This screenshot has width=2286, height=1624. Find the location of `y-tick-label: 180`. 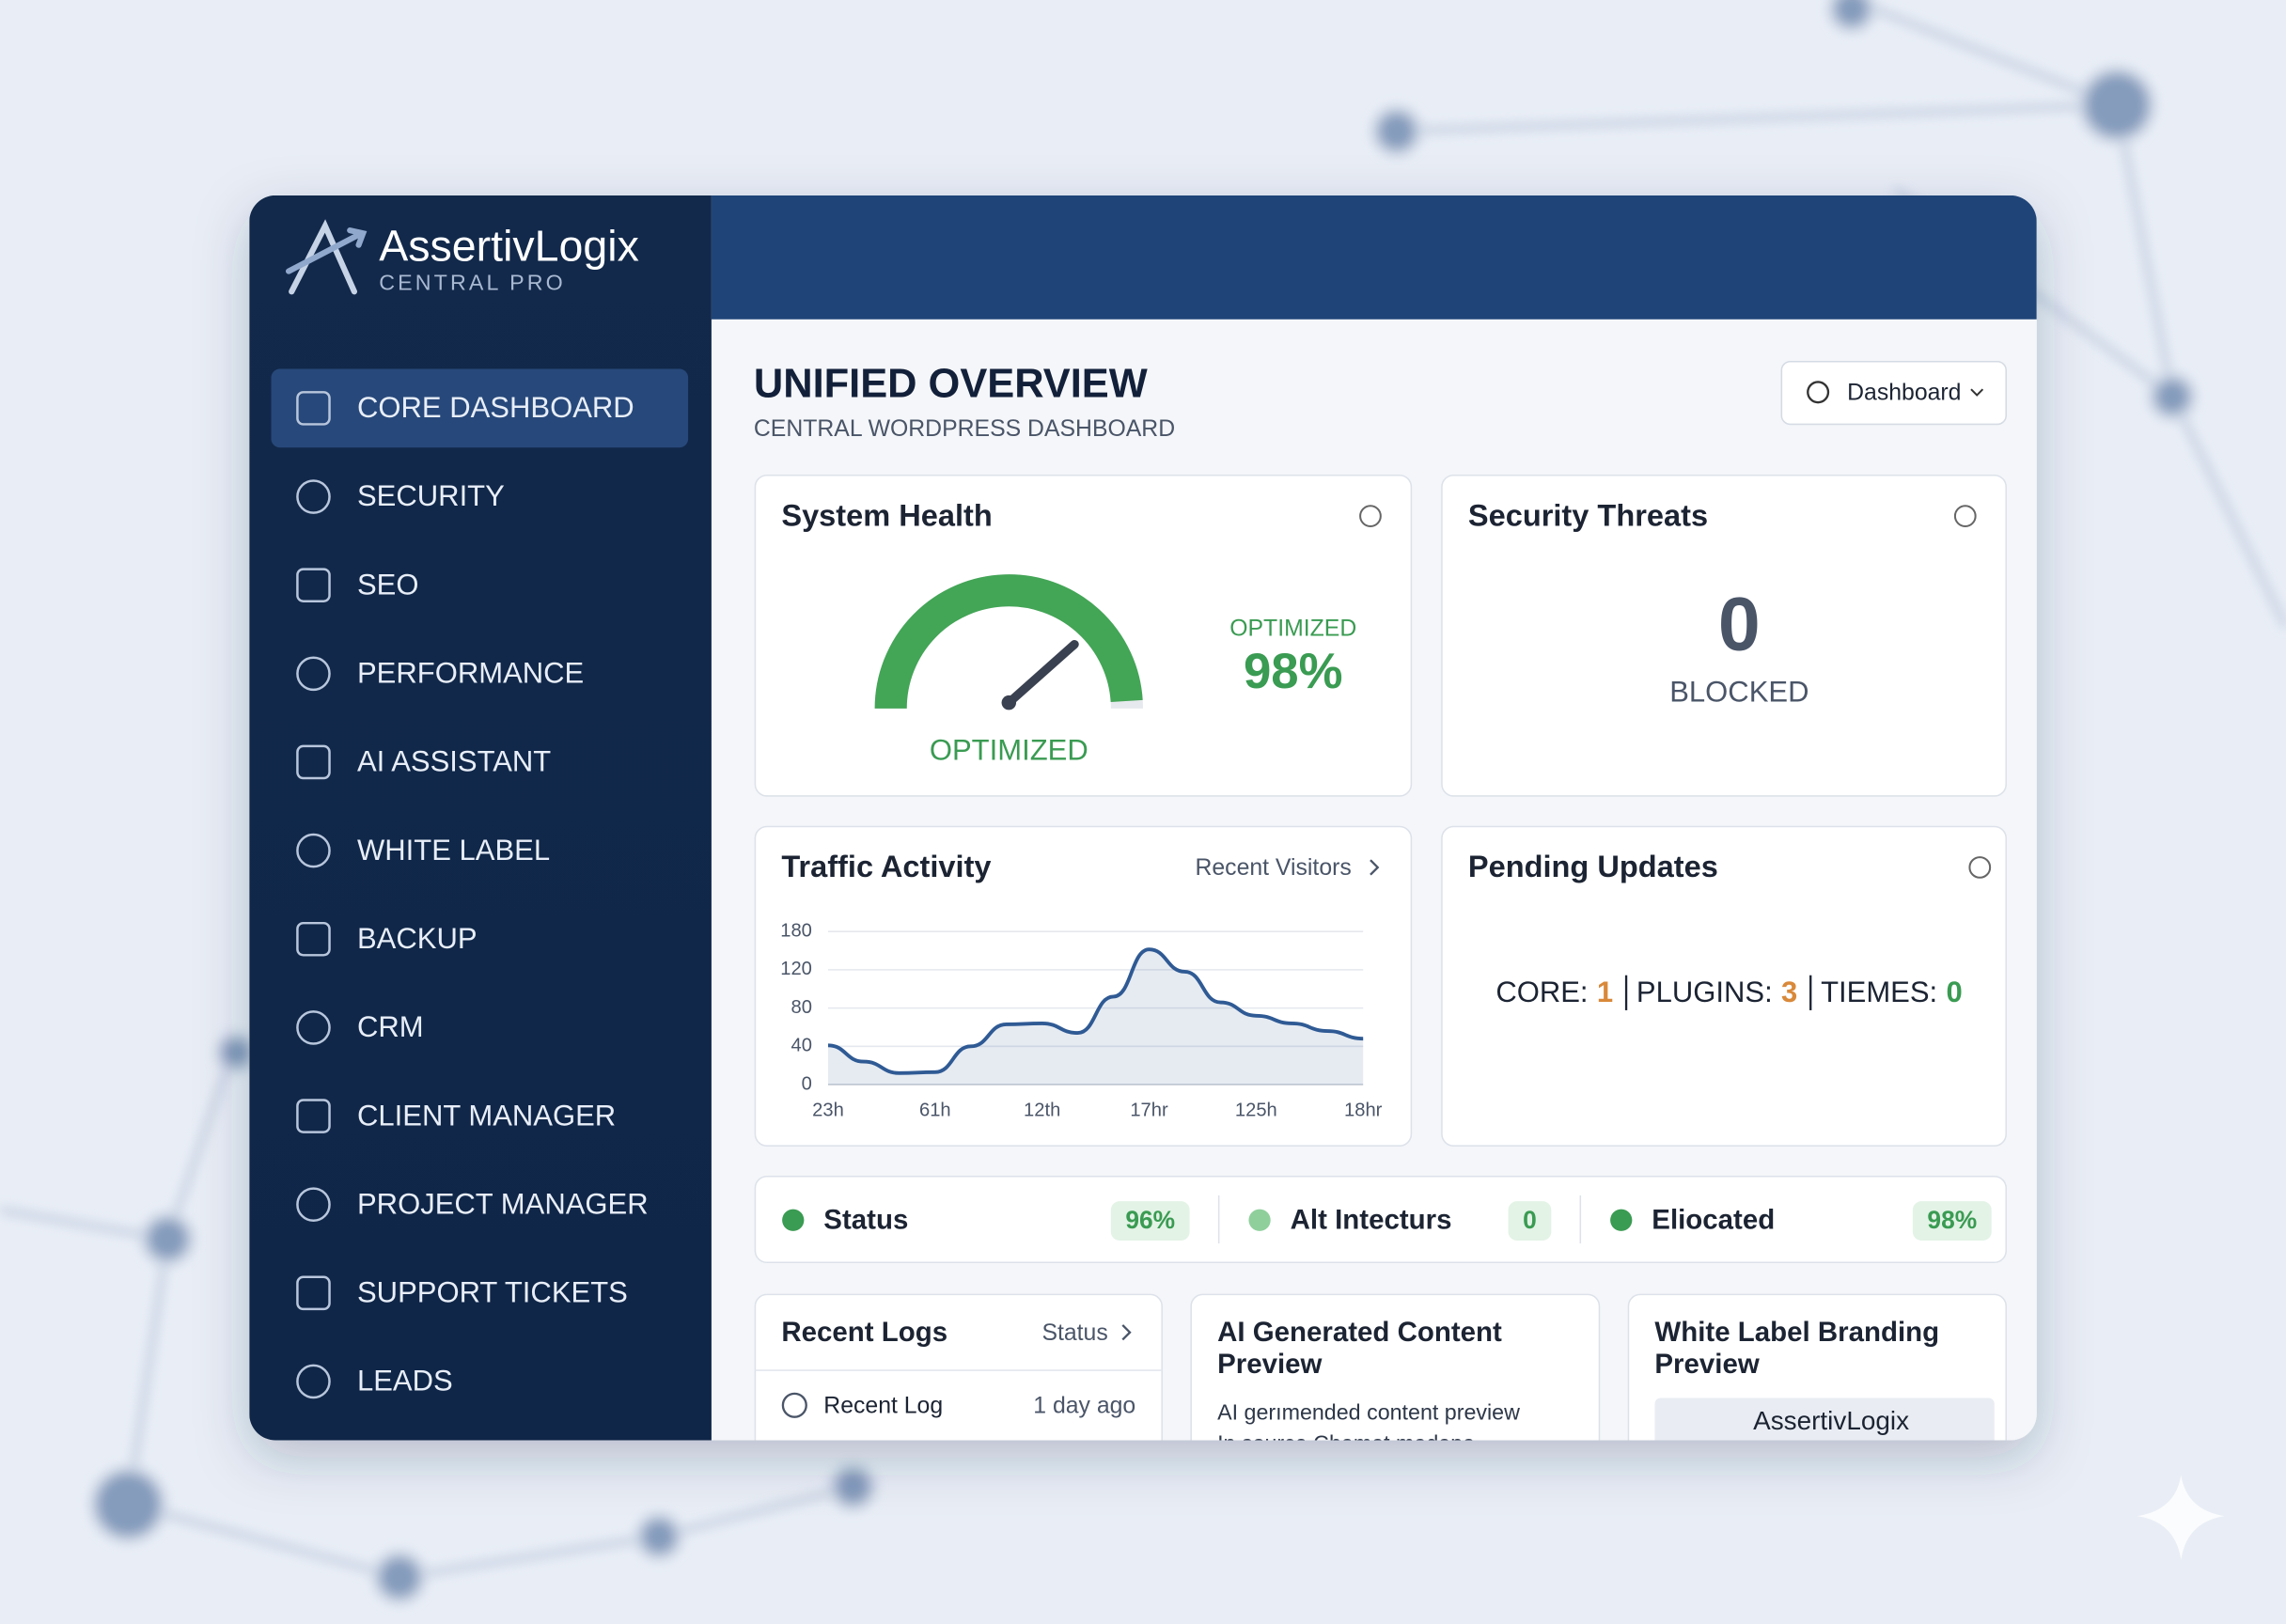

y-tick-label: 180 is located at coordinates (796, 931).